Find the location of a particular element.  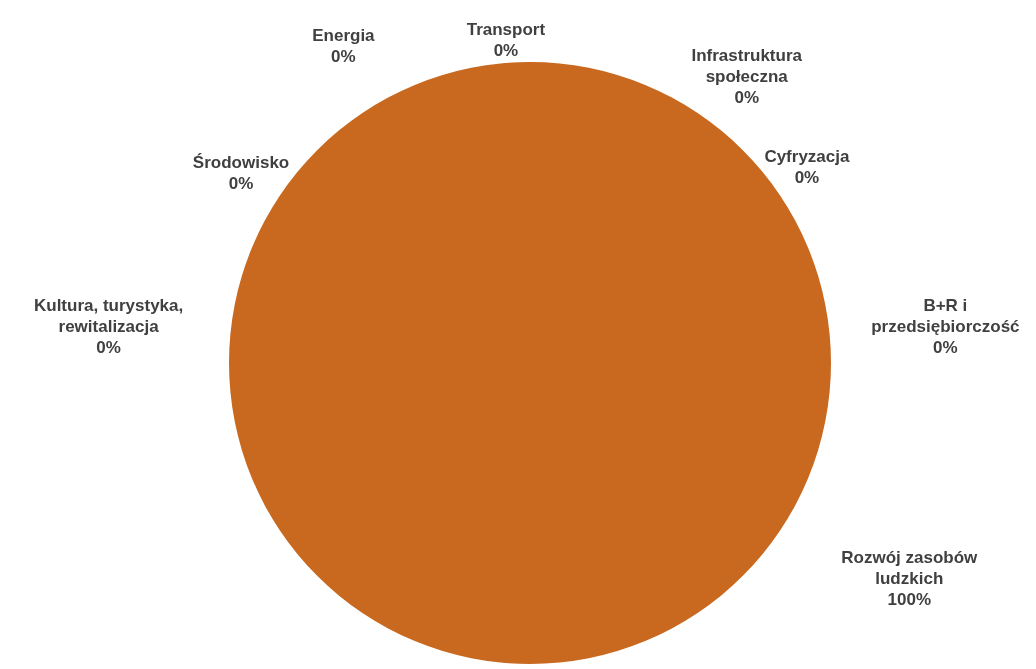

category-label: Transport is located at coordinates (506, 30).